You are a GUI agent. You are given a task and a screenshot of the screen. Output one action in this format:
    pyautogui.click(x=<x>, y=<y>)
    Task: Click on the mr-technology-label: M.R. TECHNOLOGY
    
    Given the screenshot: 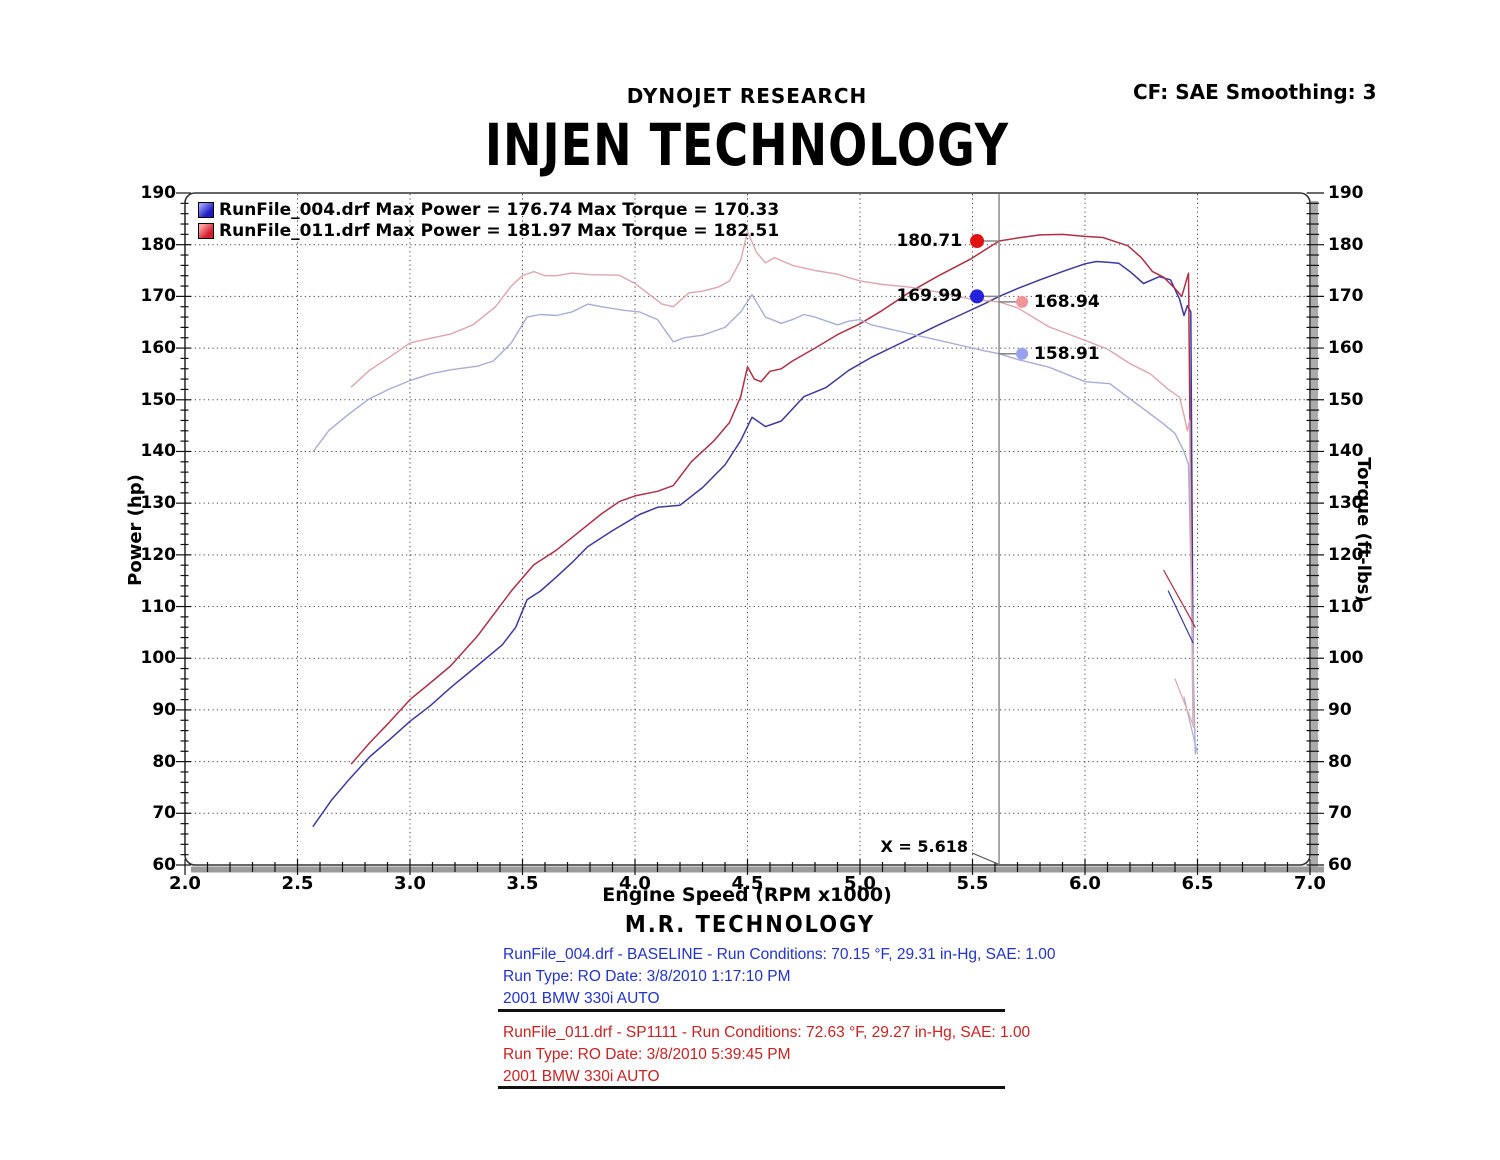 What is the action you would take?
    pyautogui.click(x=750, y=924)
    